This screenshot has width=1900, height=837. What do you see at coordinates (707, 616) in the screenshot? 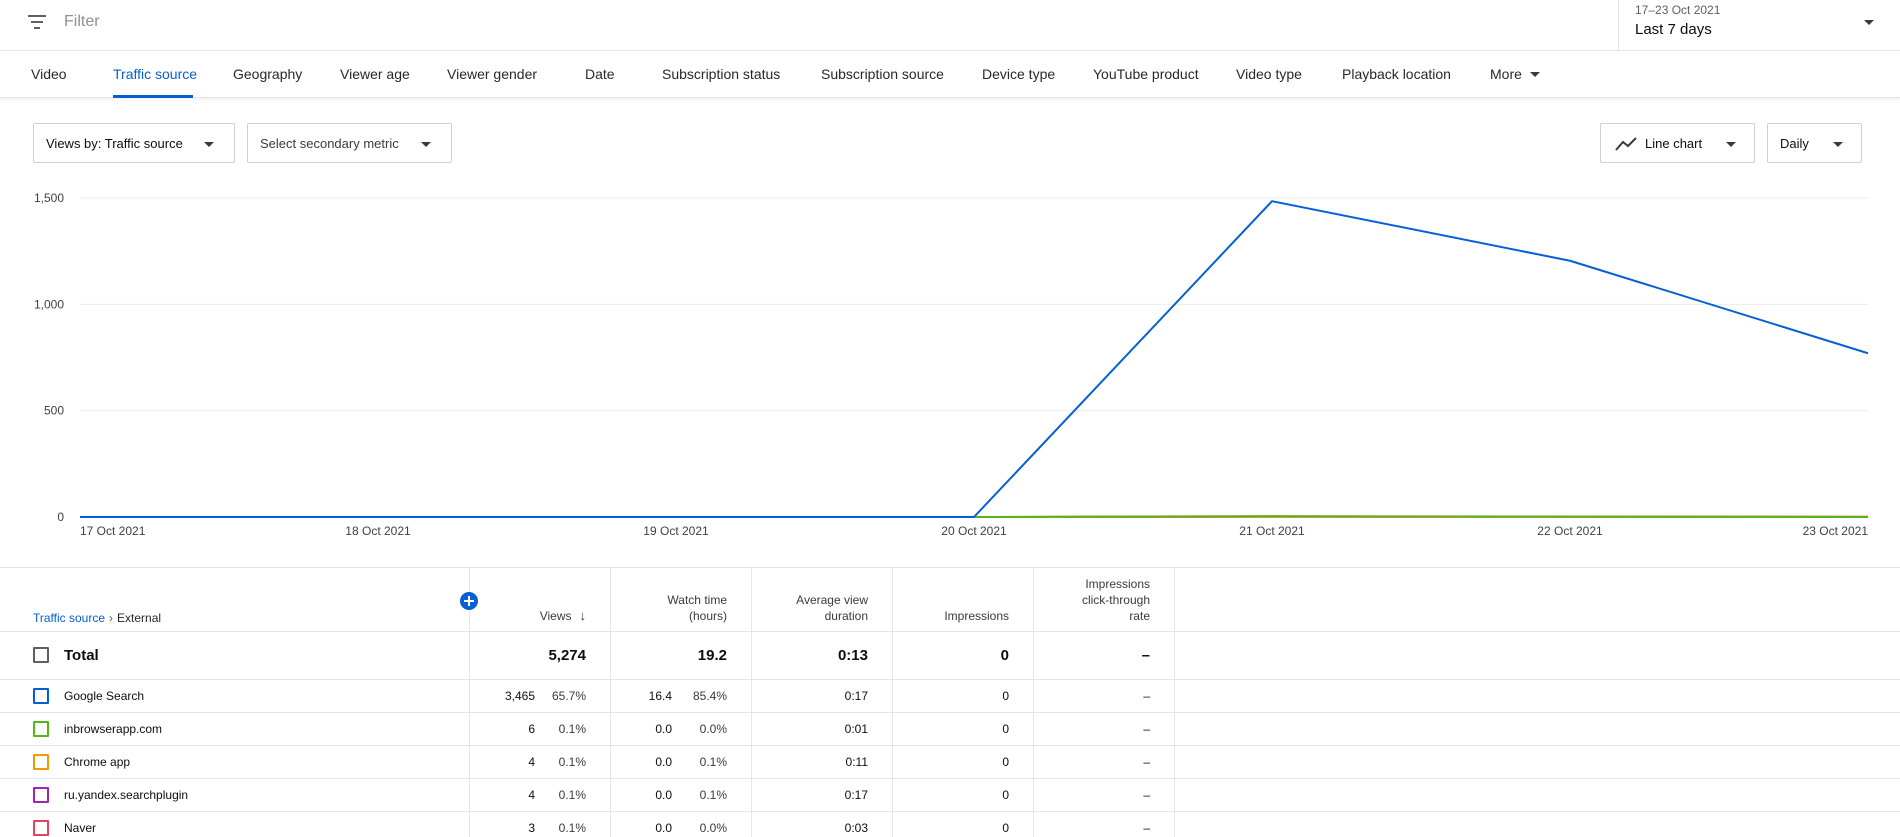
I see `header-watch-time-line2: (hours)` at bounding box center [707, 616].